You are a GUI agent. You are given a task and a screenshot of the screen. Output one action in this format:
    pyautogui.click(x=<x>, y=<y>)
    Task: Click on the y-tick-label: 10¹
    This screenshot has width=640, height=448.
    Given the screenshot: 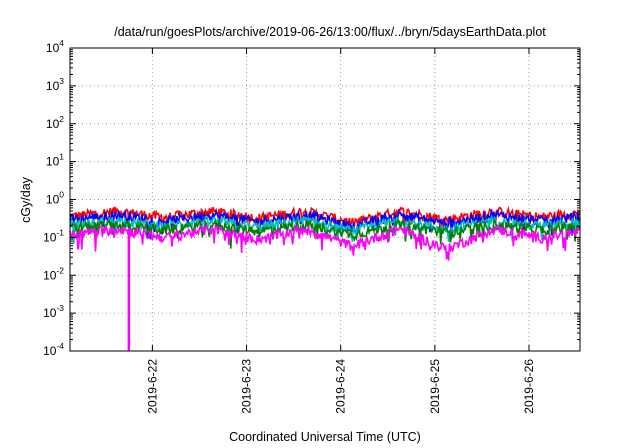 What is the action you would take?
    pyautogui.click(x=55, y=160)
    